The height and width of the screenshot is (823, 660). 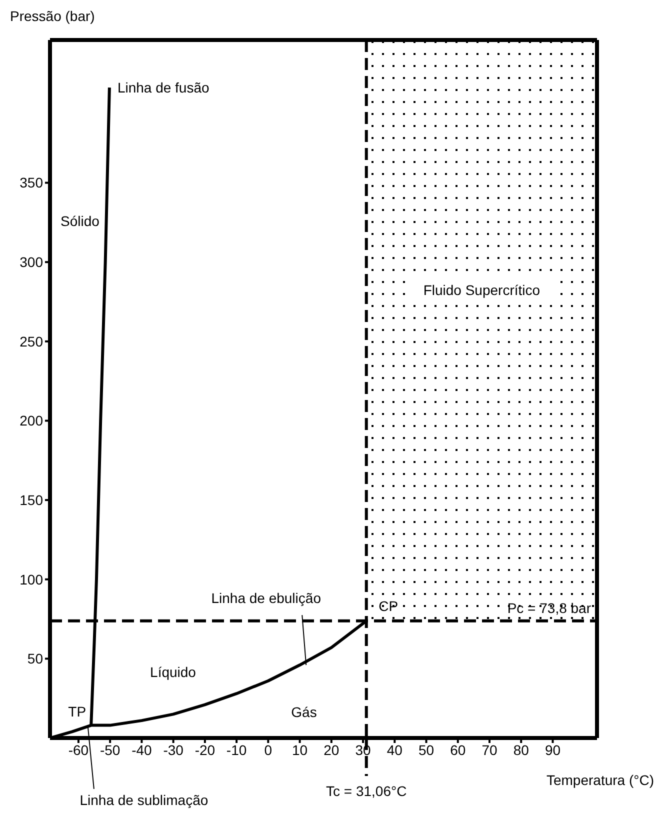 I want to click on x-axis-title: Temperatura (°C), so click(x=600, y=780).